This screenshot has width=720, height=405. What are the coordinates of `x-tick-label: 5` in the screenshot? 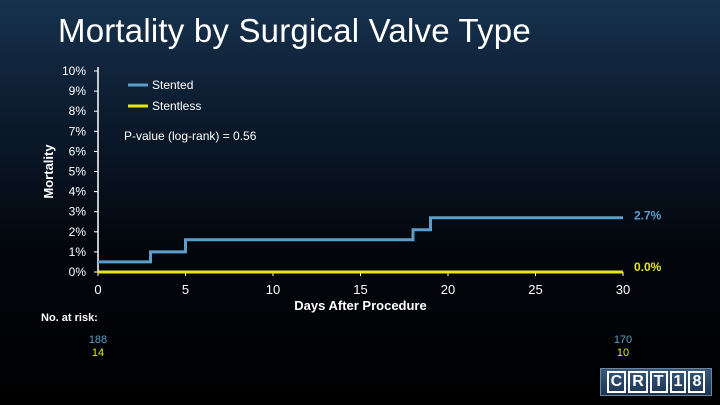 It's located at (185, 289).